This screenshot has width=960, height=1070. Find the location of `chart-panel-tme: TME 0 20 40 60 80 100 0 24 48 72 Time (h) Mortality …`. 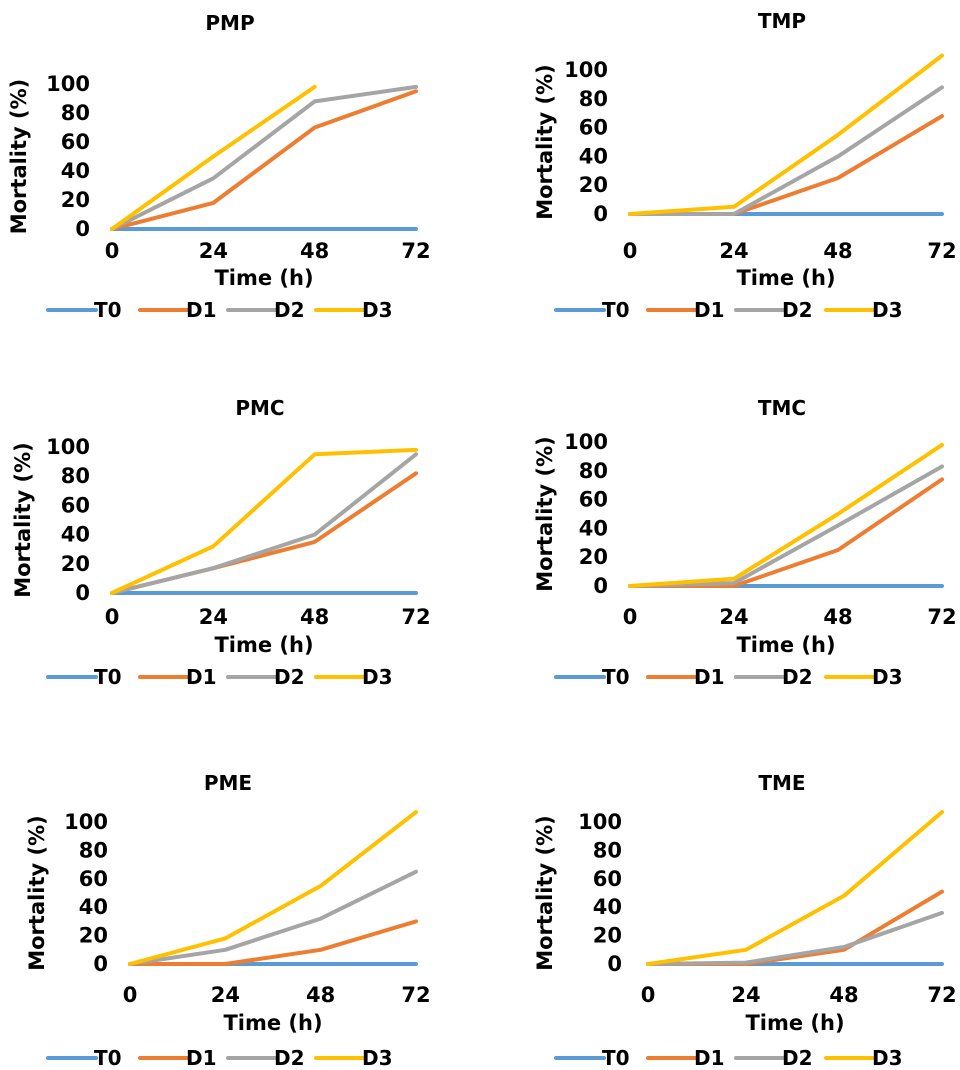

chart-panel-tme: TME 0 20 40 60 80 100 0 24 48 72 Time (h) Mortality … is located at coordinates (745, 920).